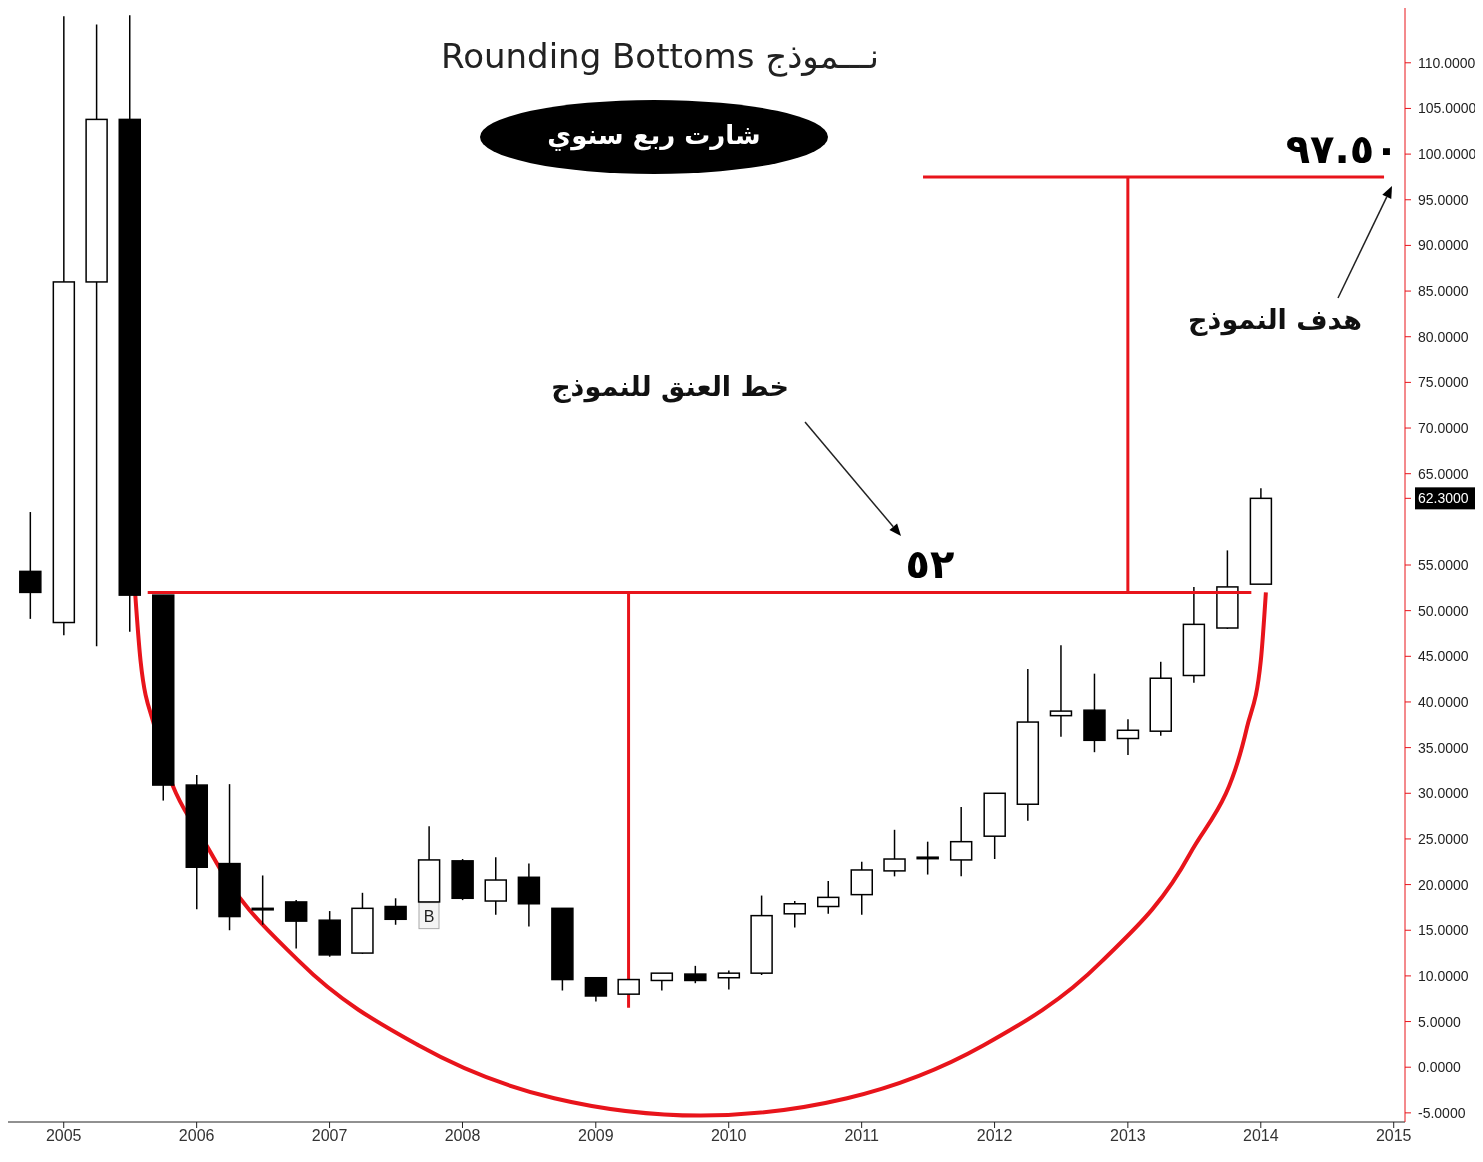 The width and height of the screenshot is (1483, 1162). What do you see at coordinates (660, 56) in the screenshot?
I see `text: نـــموذج Rounding Bottoms` at bounding box center [660, 56].